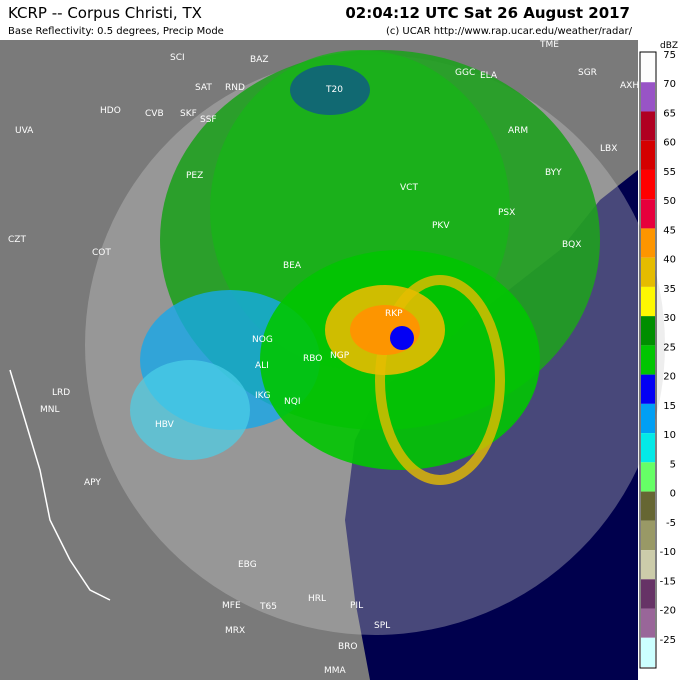 The width and height of the screenshot is (680, 680). What do you see at coordinates (465, 73) in the screenshot?
I see `station-label: GGC` at bounding box center [465, 73].